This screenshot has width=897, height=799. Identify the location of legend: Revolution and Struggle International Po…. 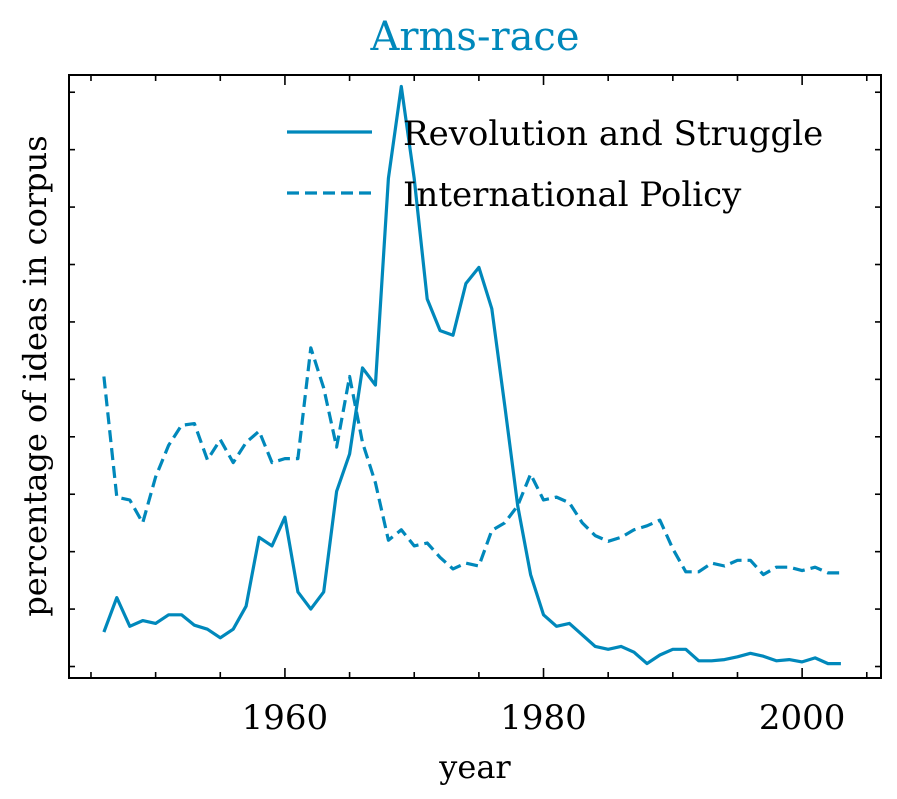
(555, 164).